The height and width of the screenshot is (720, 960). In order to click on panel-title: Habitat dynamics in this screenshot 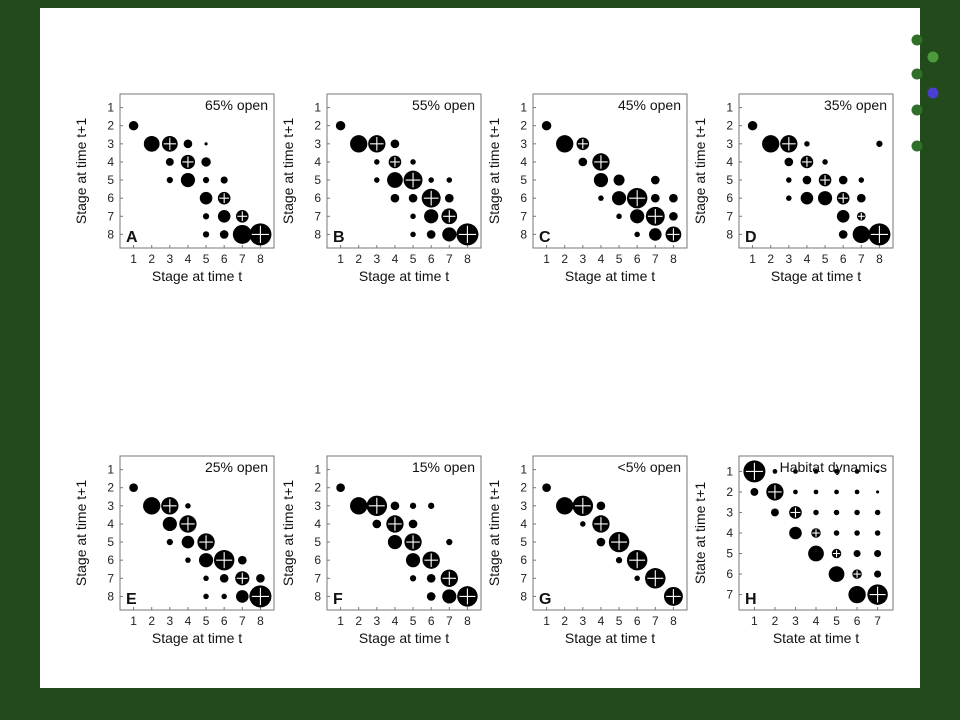, I will do `click(833, 467)`.